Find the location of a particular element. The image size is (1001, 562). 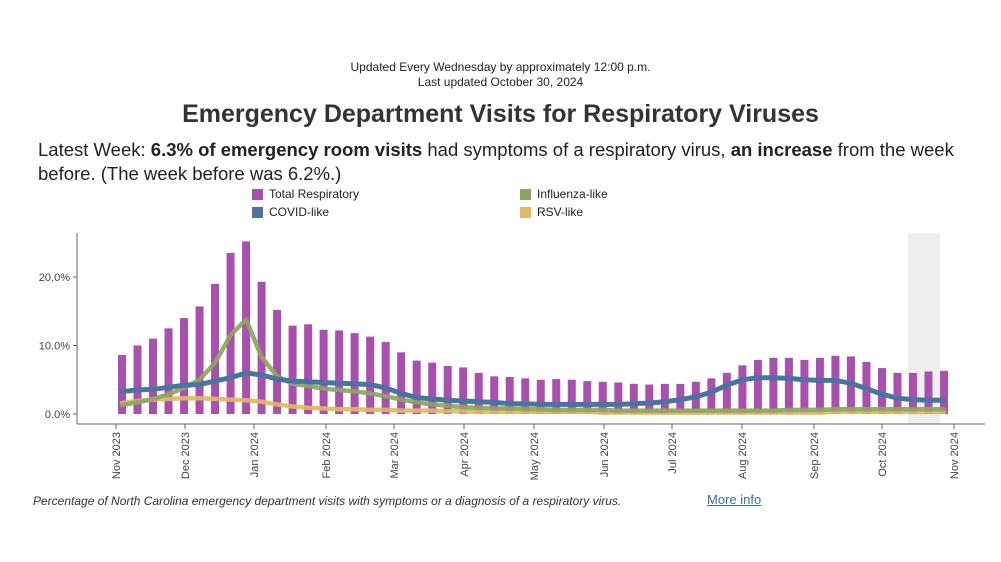

last-updated: Last updated October 30, 2024 is located at coordinates (500, 82).